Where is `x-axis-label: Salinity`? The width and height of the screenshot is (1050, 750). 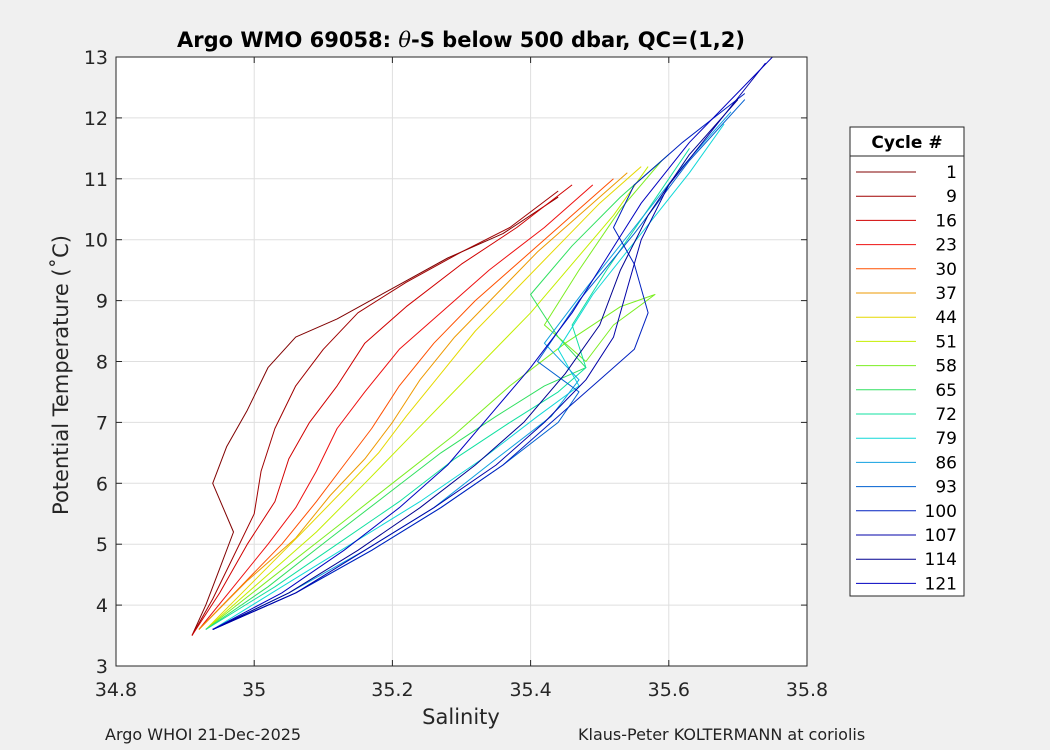
x-axis-label: Salinity is located at coordinates (461, 717).